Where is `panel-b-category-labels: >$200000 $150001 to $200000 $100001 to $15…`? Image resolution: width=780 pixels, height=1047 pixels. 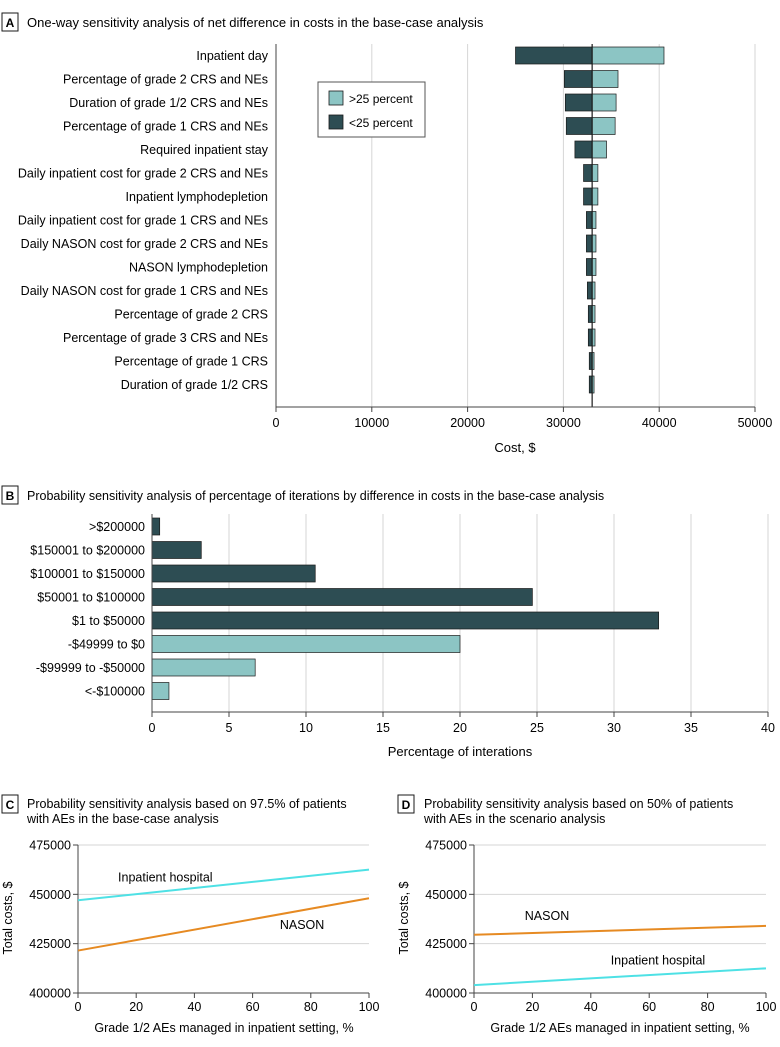
panel-b-category-labels: >$200000 $150001 to $200000 $100001 to $15… is located at coordinates (87, 609).